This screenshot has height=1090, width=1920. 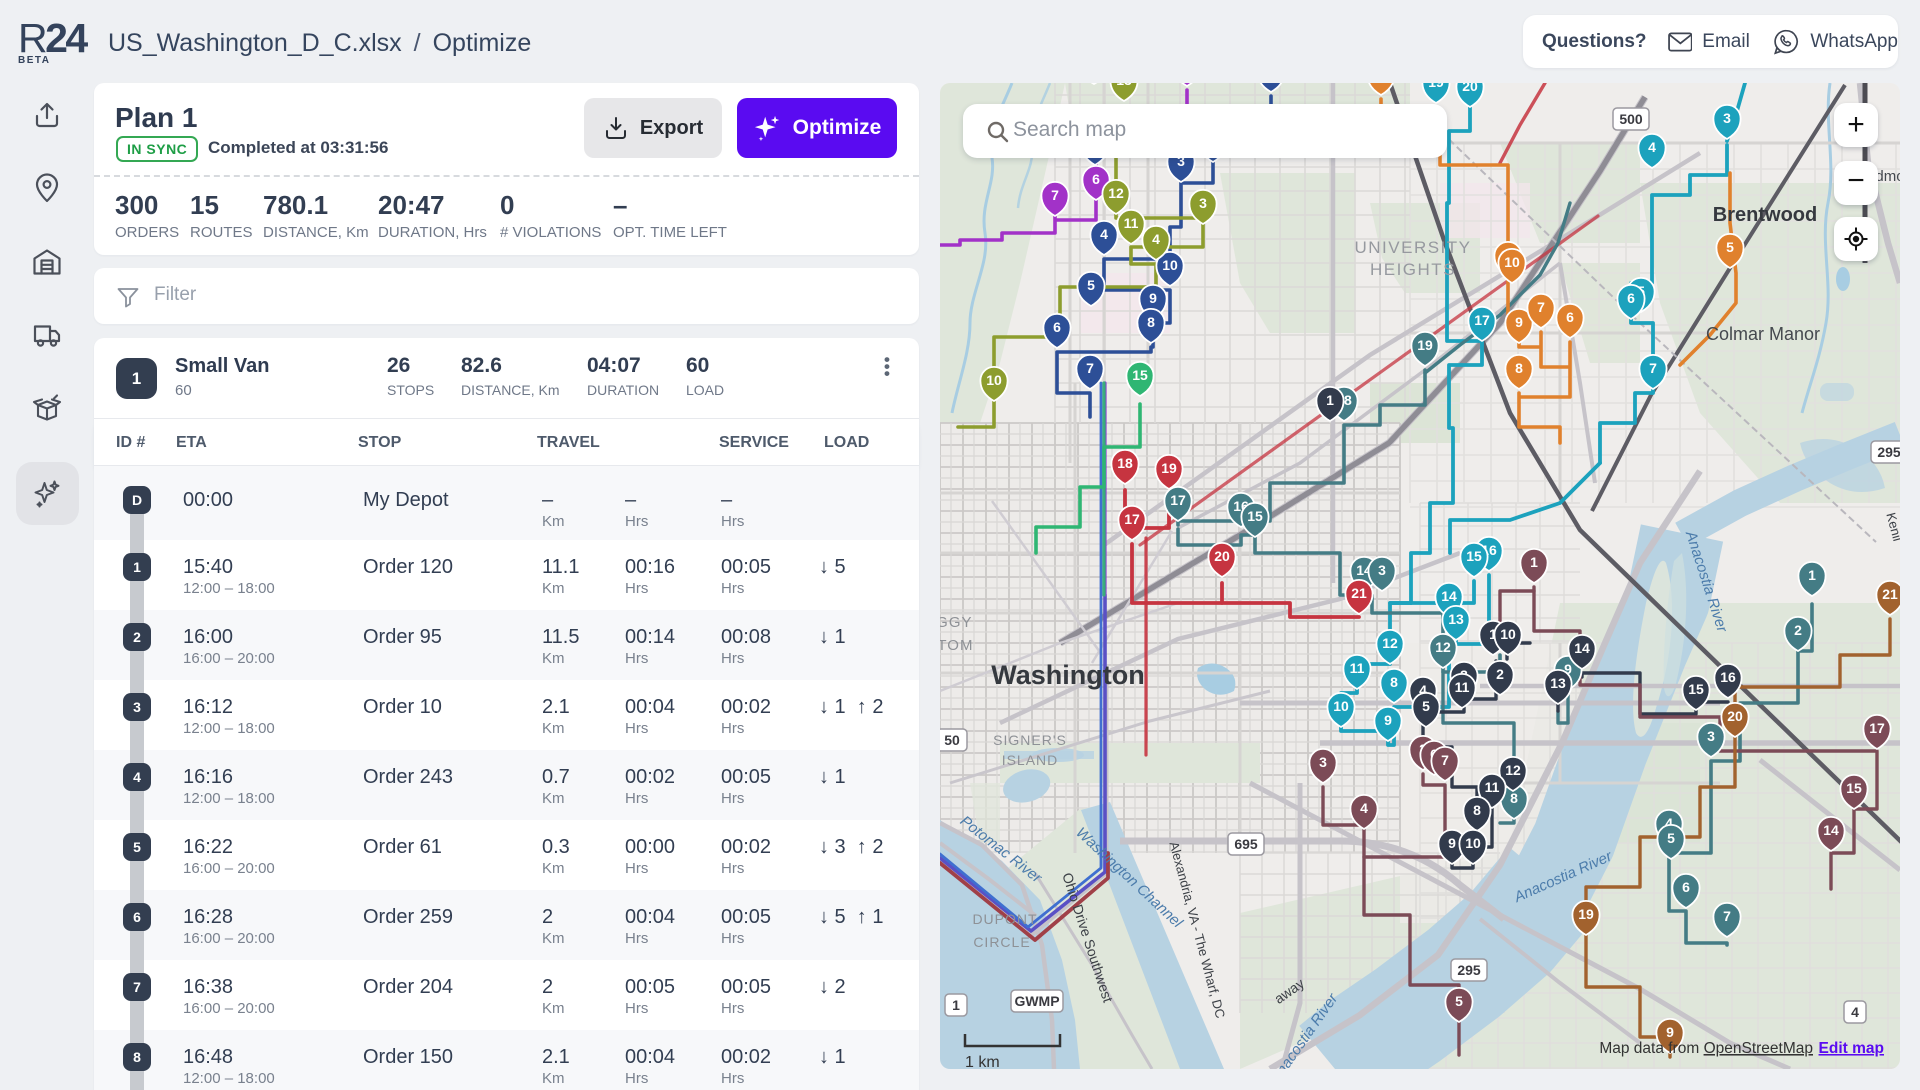 I want to click on svg-text: Colmar Manor, so click(x=1763, y=334).